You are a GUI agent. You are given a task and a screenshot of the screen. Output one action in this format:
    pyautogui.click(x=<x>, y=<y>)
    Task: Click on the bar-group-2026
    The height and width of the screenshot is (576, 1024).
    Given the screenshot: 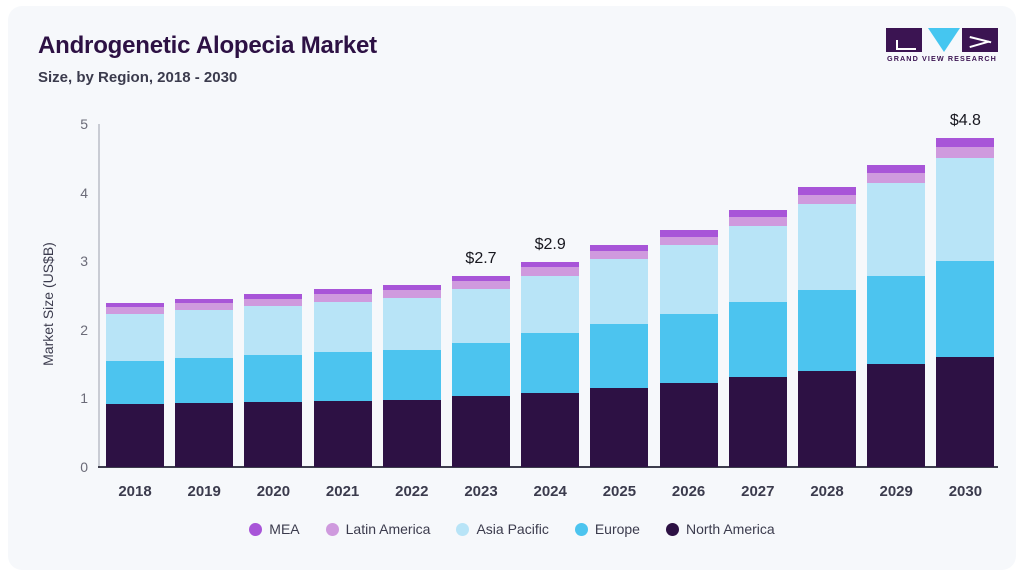 What is the action you would take?
    pyautogui.click(x=688, y=295)
    